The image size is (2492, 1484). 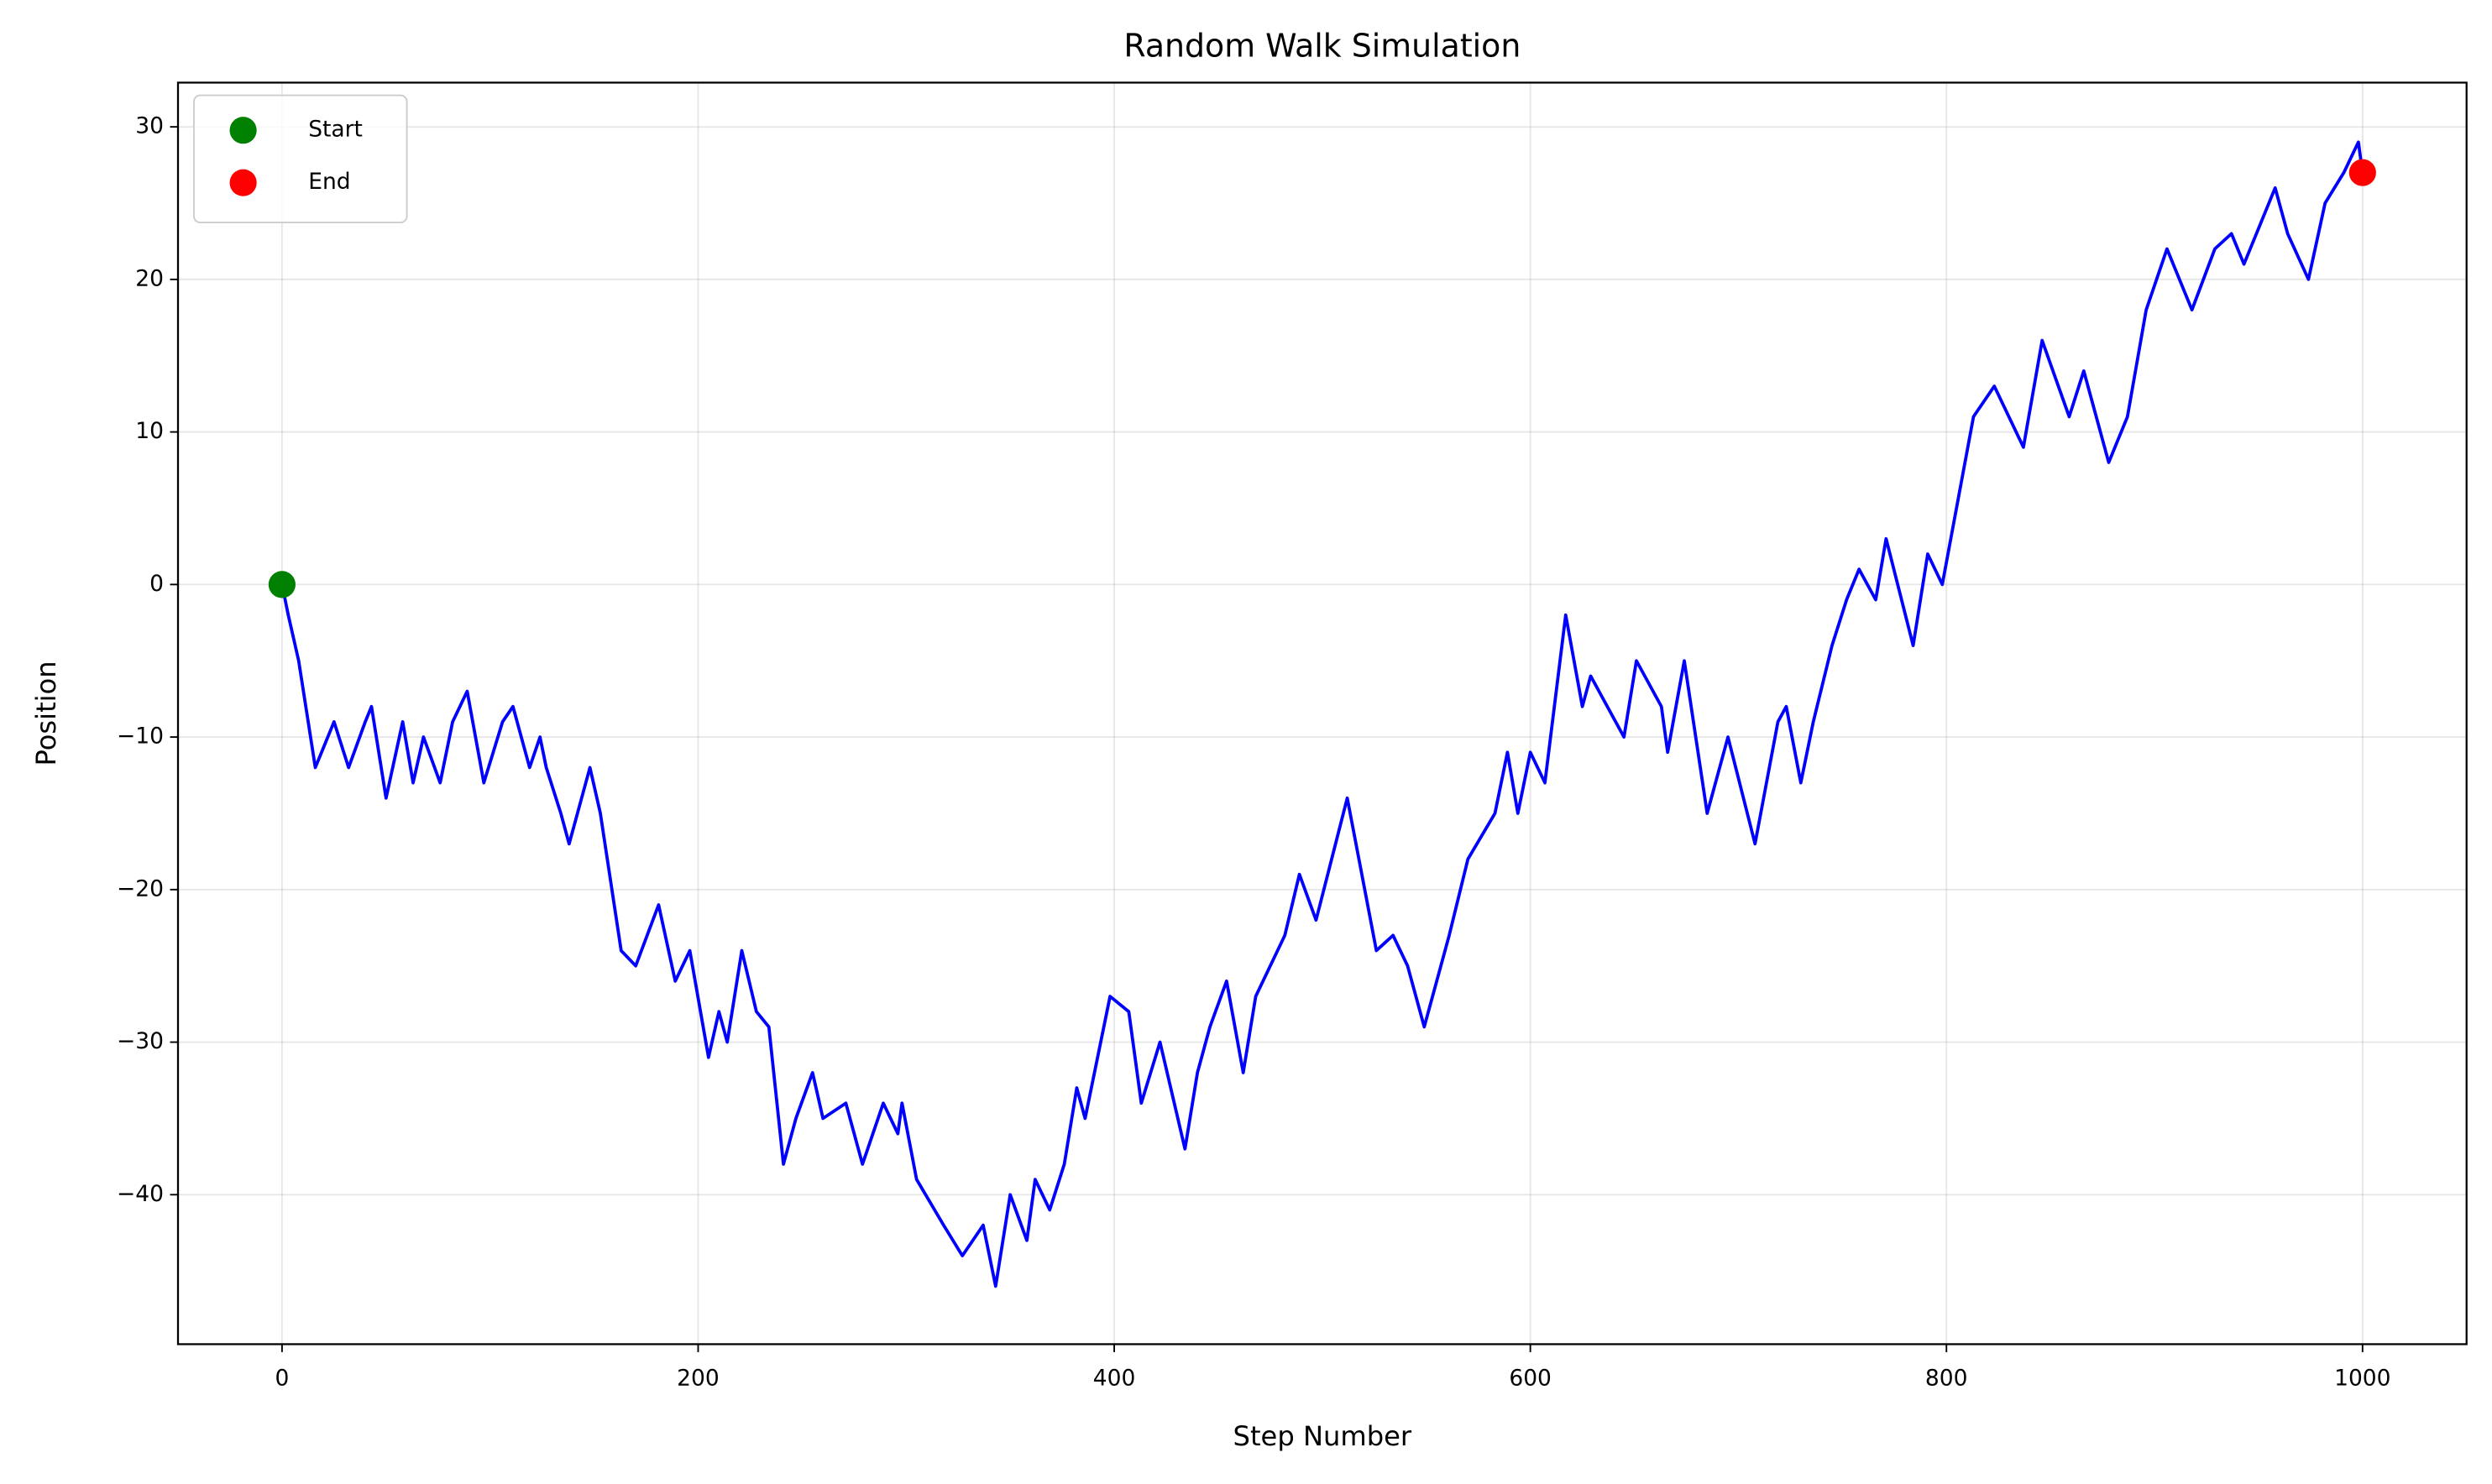 What do you see at coordinates (329, 182) in the screenshot?
I see `legend-label: End` at bounding box center [329, 182].